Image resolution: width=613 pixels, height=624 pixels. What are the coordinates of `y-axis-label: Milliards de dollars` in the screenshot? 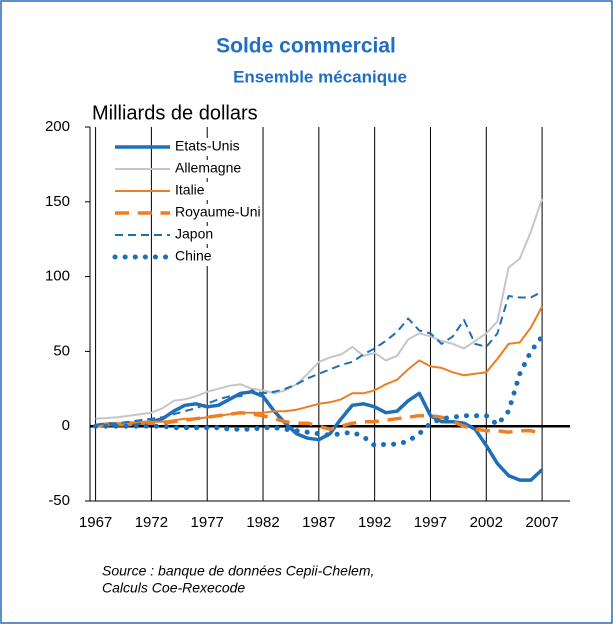 It's located at (175, 113).